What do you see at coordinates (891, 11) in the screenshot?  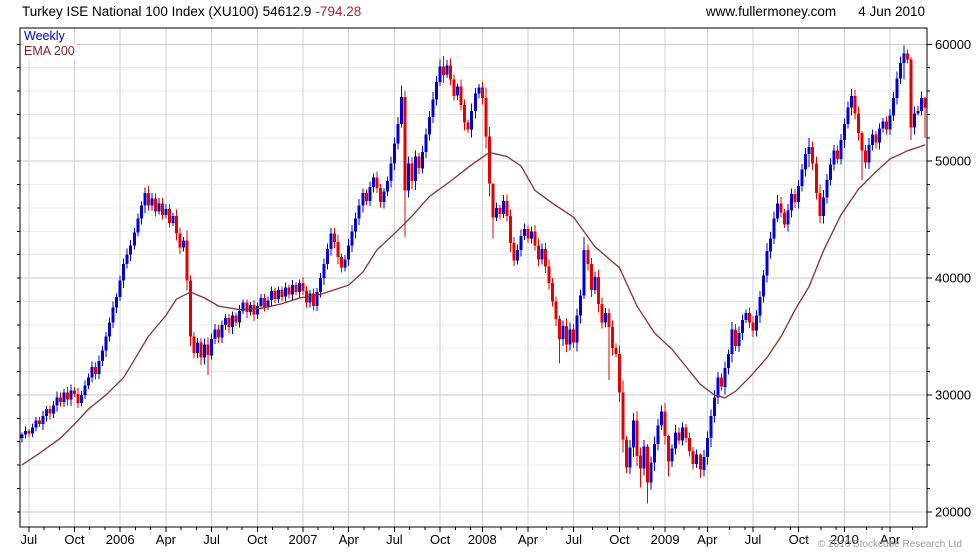 I see `date-label: 4 Jun 2010` at bounding box center [891, 11].